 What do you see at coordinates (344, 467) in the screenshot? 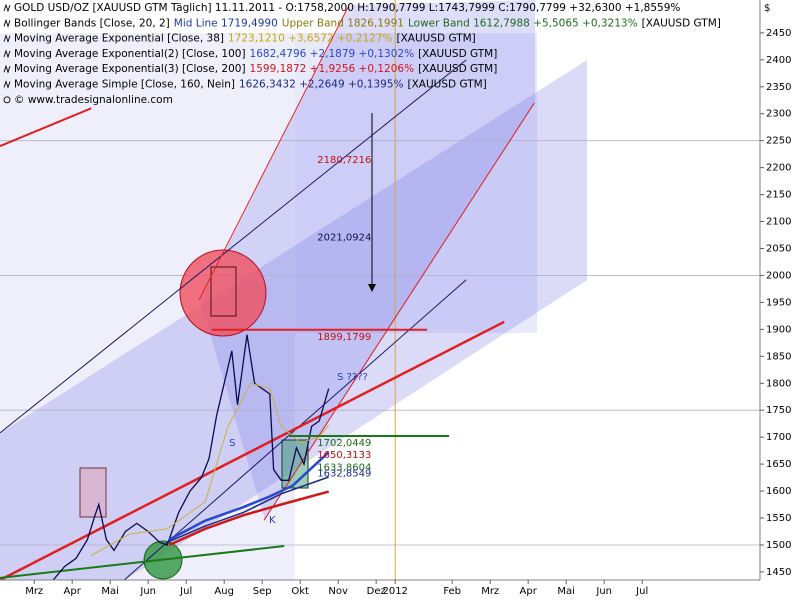
I see `annotation: 1633,8604` at bounding box center [344, 467].